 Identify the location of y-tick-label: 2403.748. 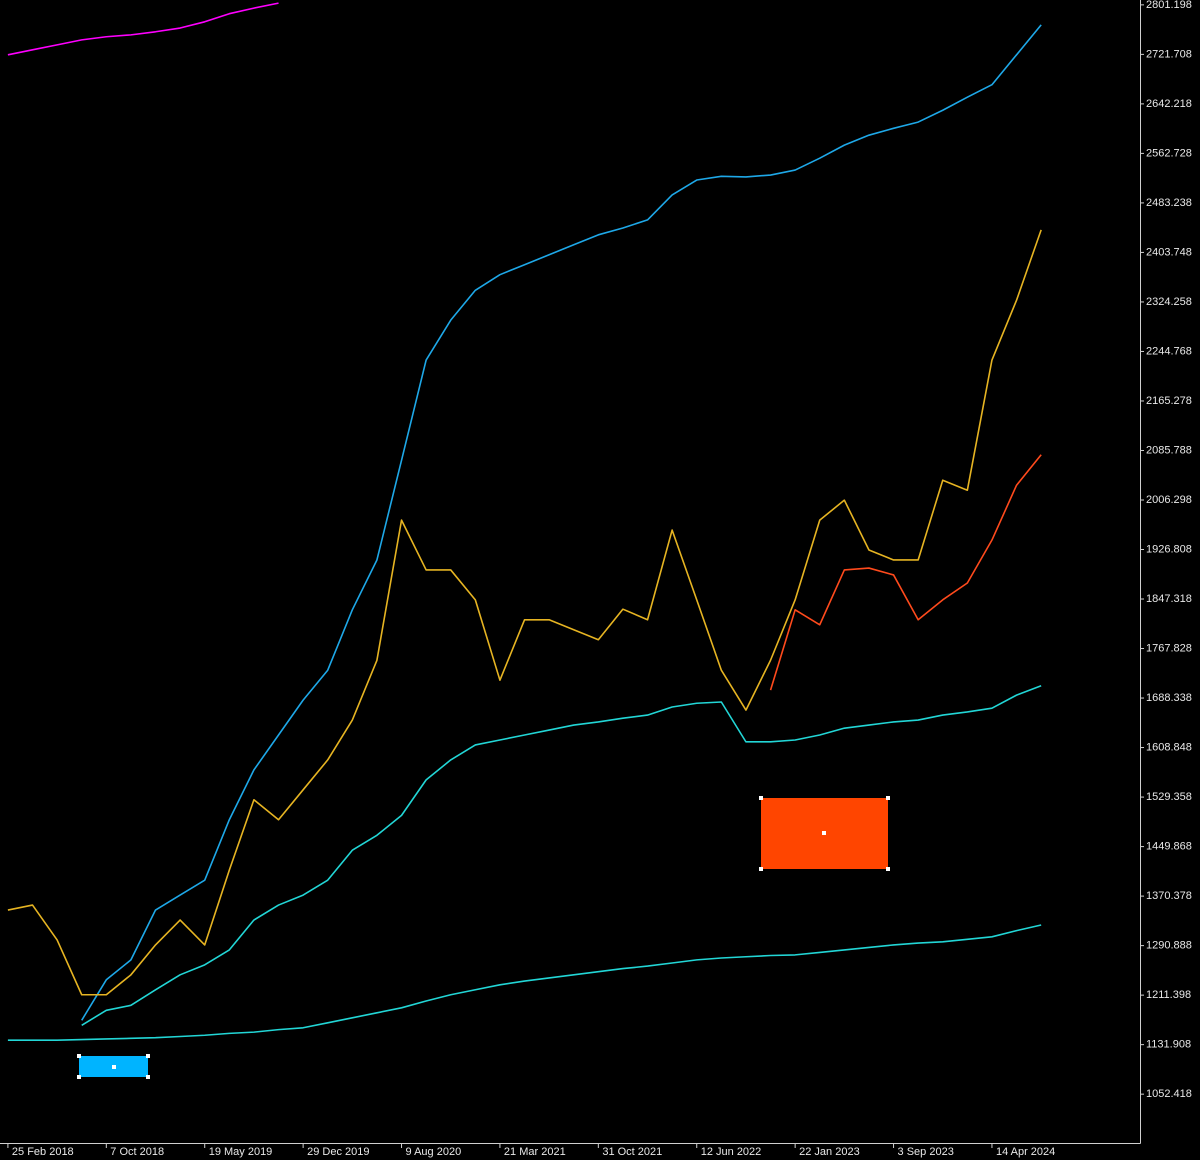
(1169, 252).